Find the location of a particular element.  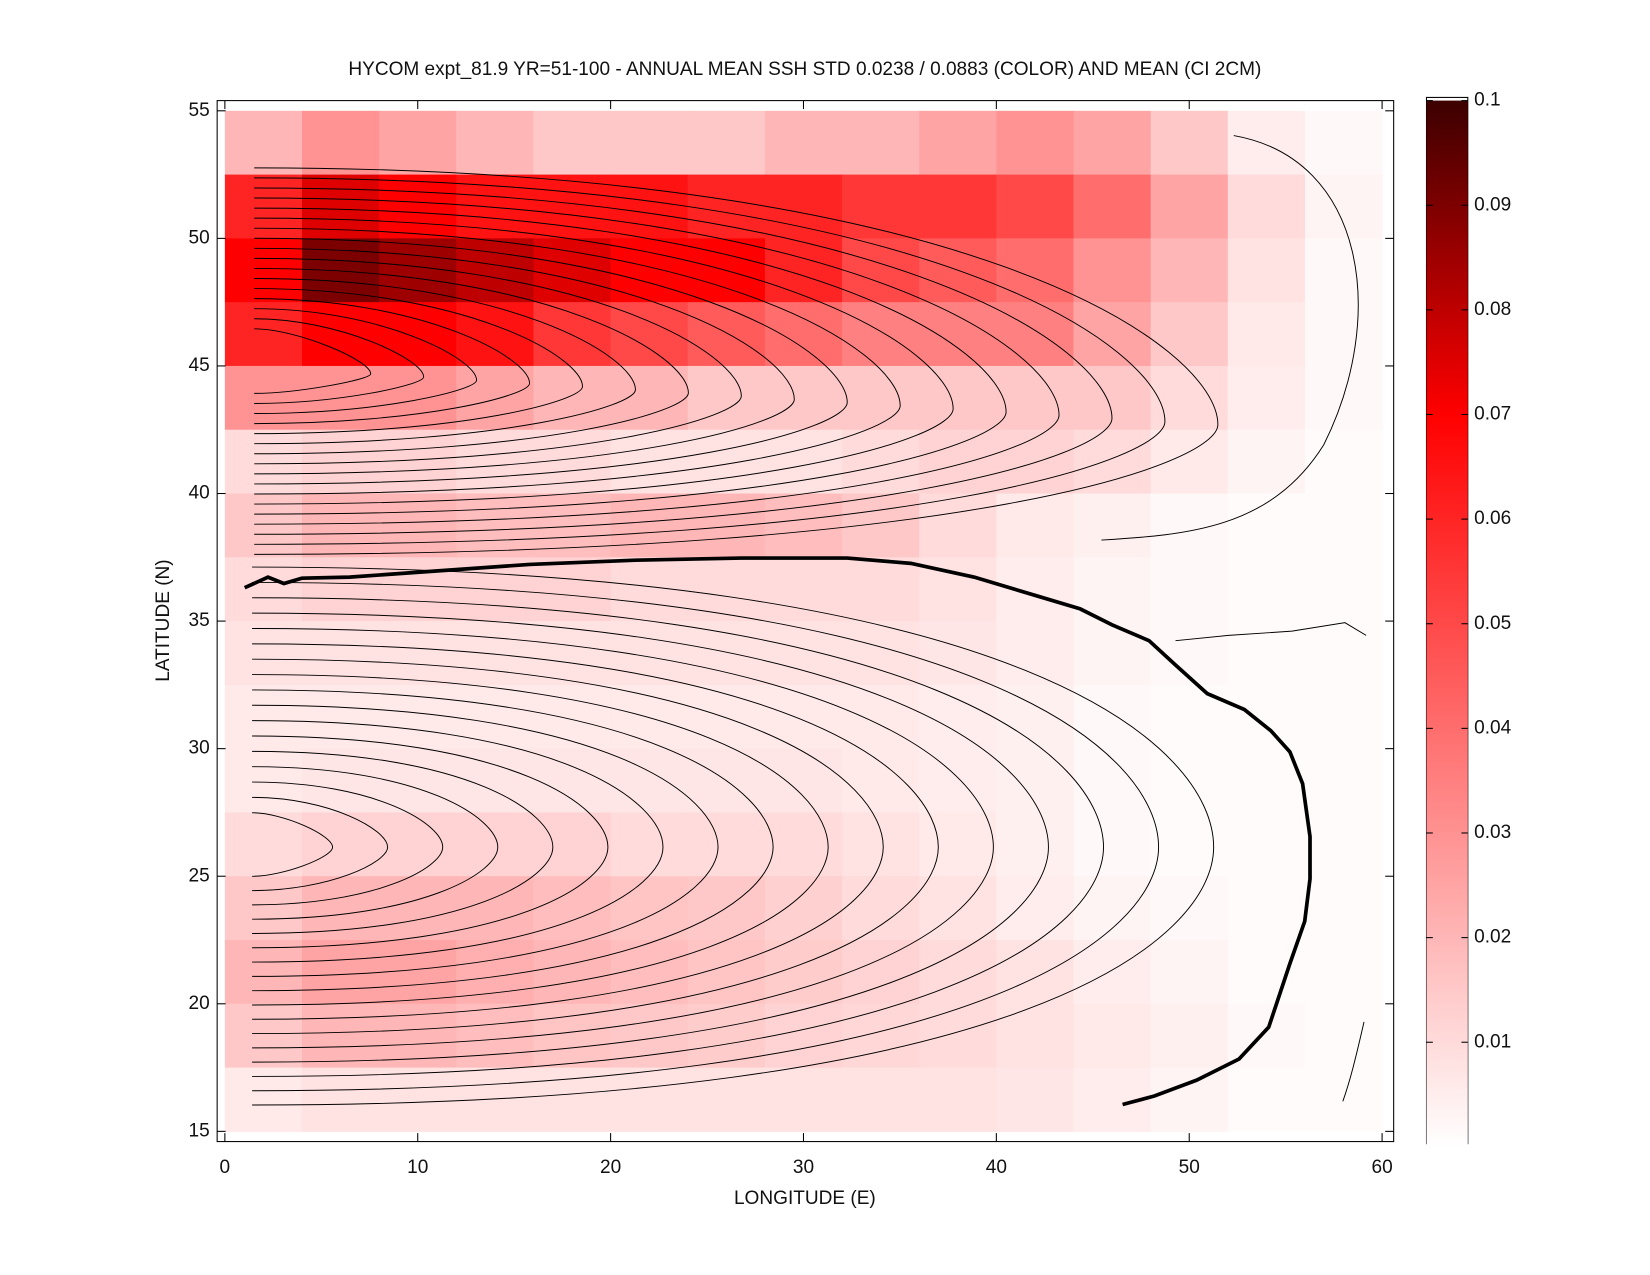

y-tick-label: 50 is located at coordinates (199, 237).